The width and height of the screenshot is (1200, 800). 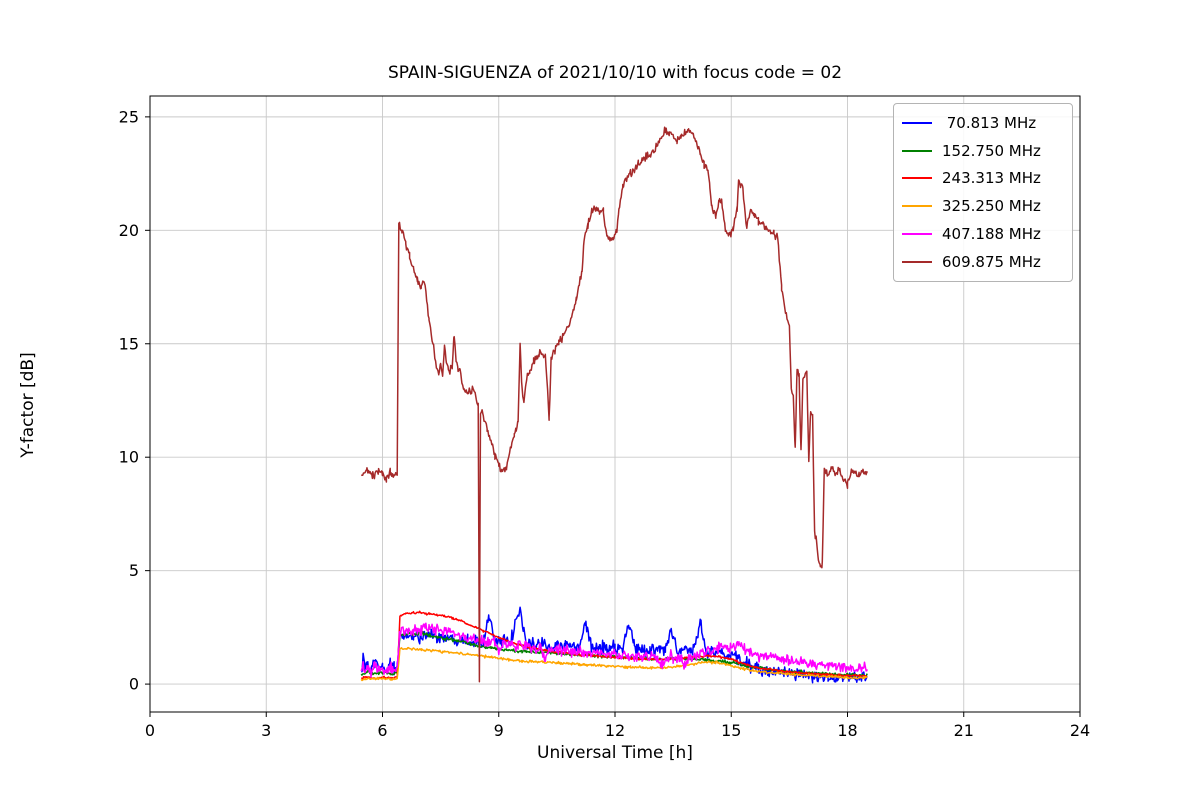 I want to click on x-tick-label: 21, so click(x=964, y=730).